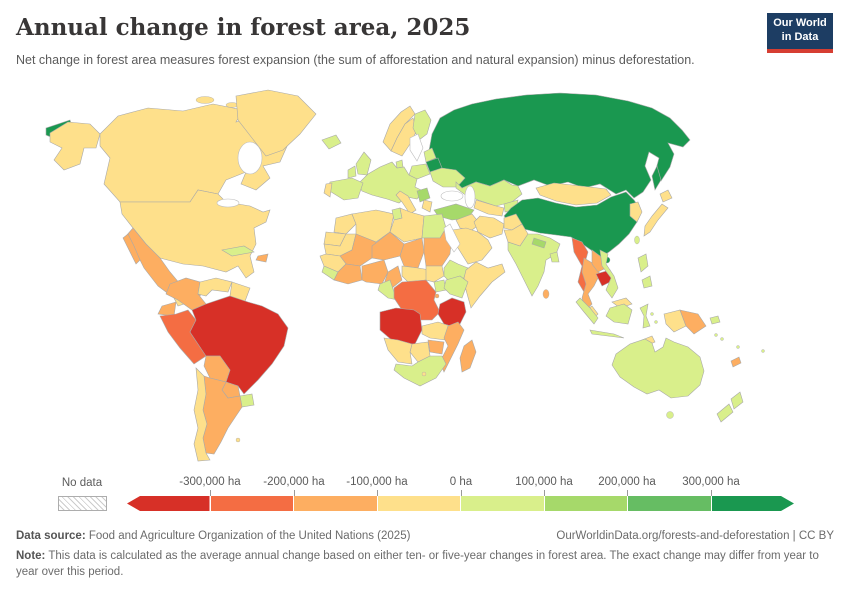  I want to click on country-ecuador, so click(167, 309).